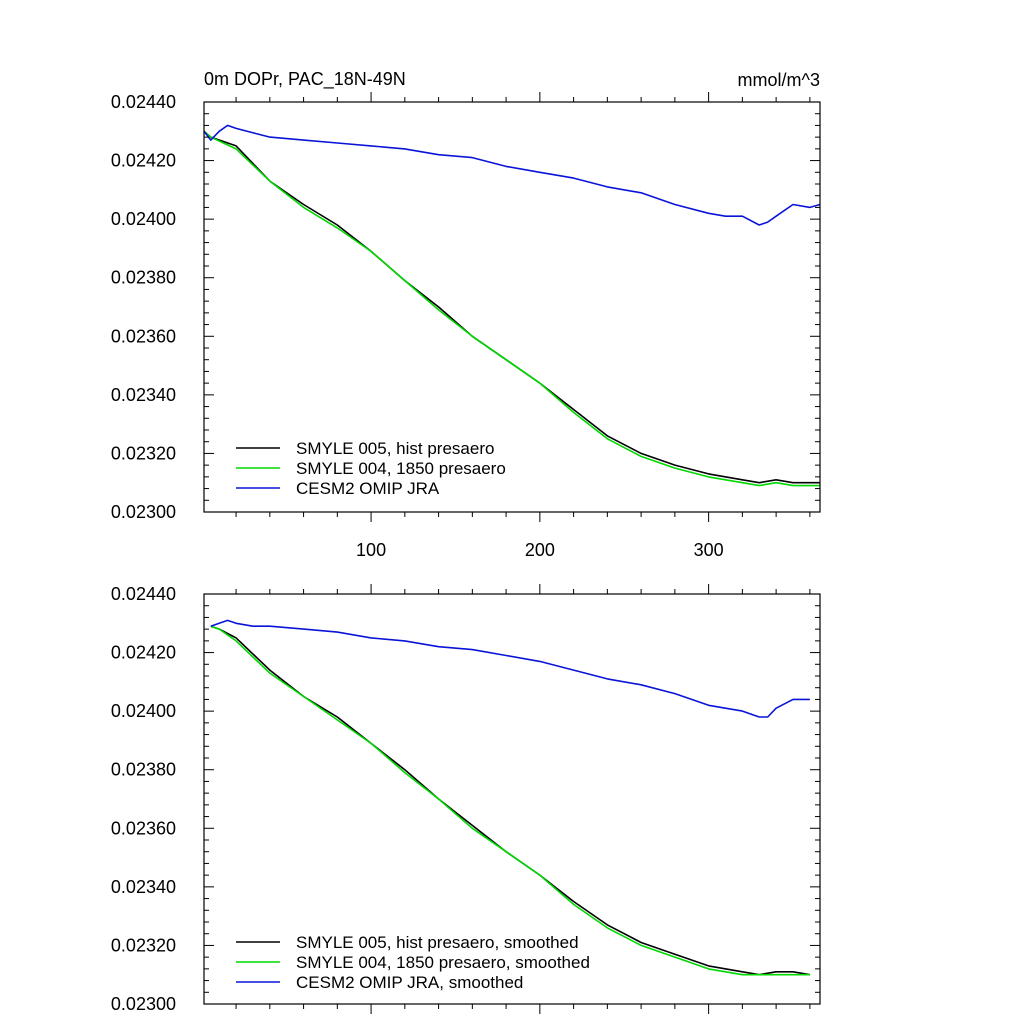 The image size is (1024, 1024). What do you see at coordinates (443, 962) in the screenshot?
I see `legend-label: SMYLE 004, 1850 presaero, smoothed` at bounding box center [443, 962].